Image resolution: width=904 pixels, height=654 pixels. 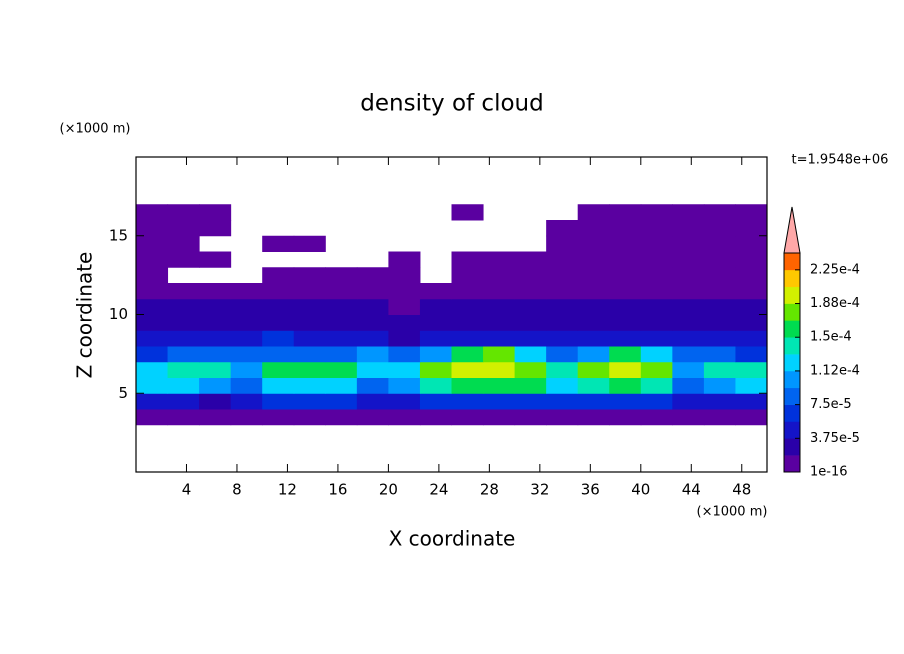 I want to click on colorbar-tick-label: 1.12e-4, so click(x=835, y=370).